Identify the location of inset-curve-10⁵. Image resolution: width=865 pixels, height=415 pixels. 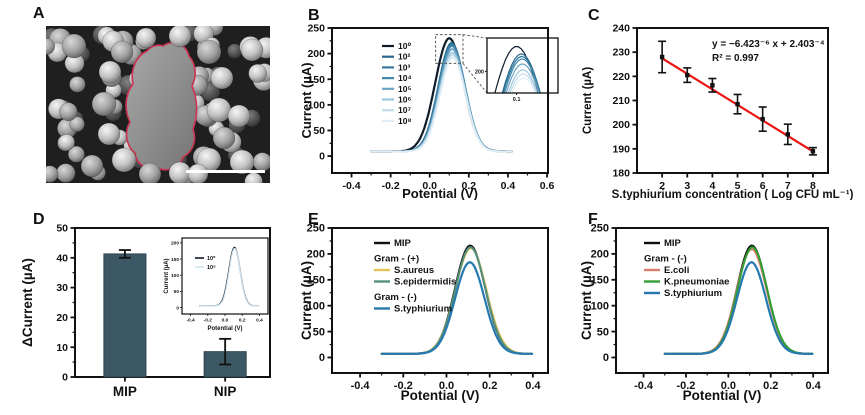
(522, 78).